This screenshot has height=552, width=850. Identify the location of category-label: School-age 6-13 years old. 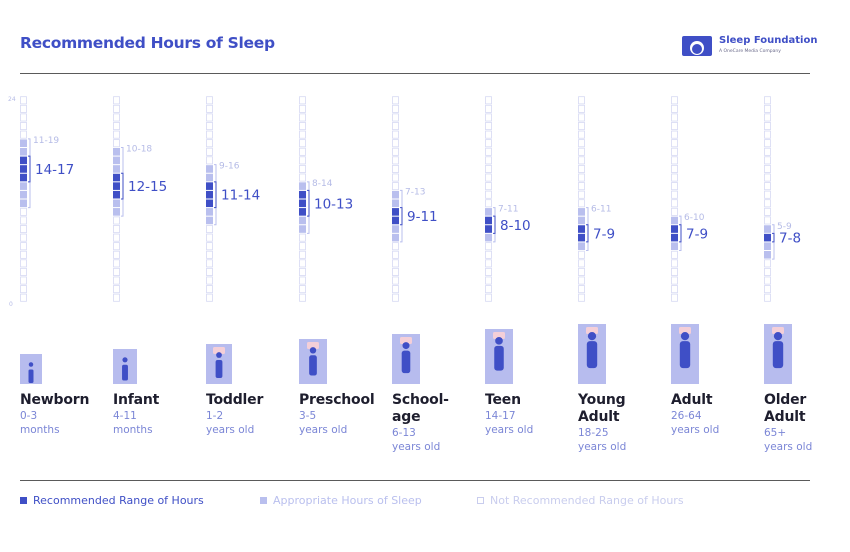
(437, 423).